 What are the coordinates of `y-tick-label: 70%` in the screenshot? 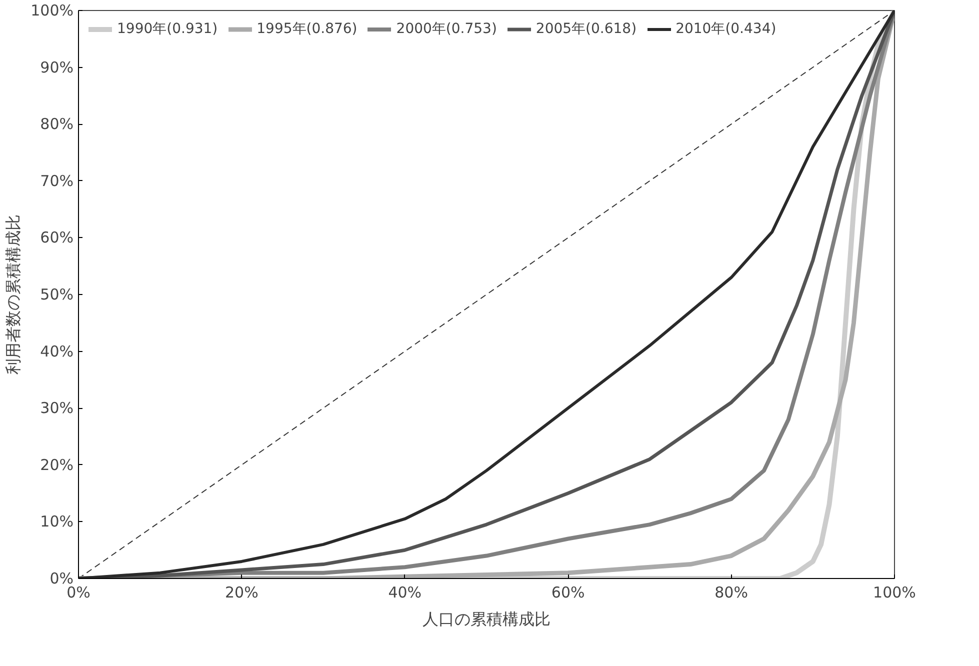 It's located at (57, 181).